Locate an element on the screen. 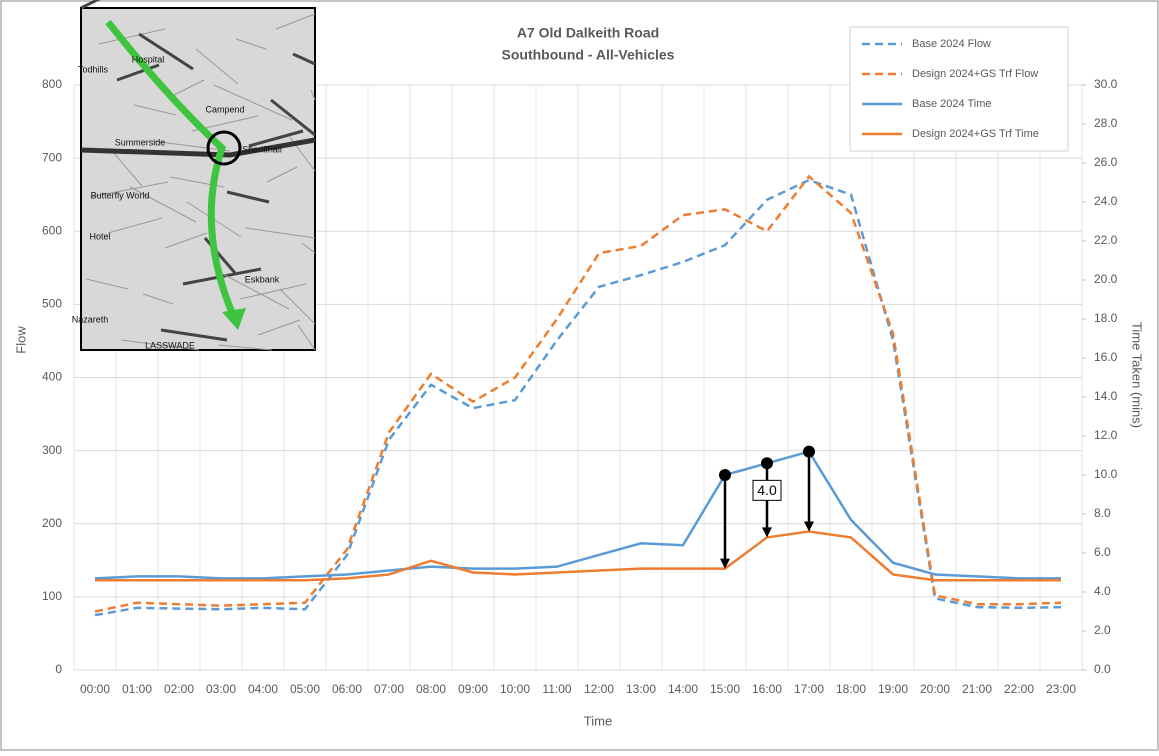  arrow-head is located at coordinates (725, 563).